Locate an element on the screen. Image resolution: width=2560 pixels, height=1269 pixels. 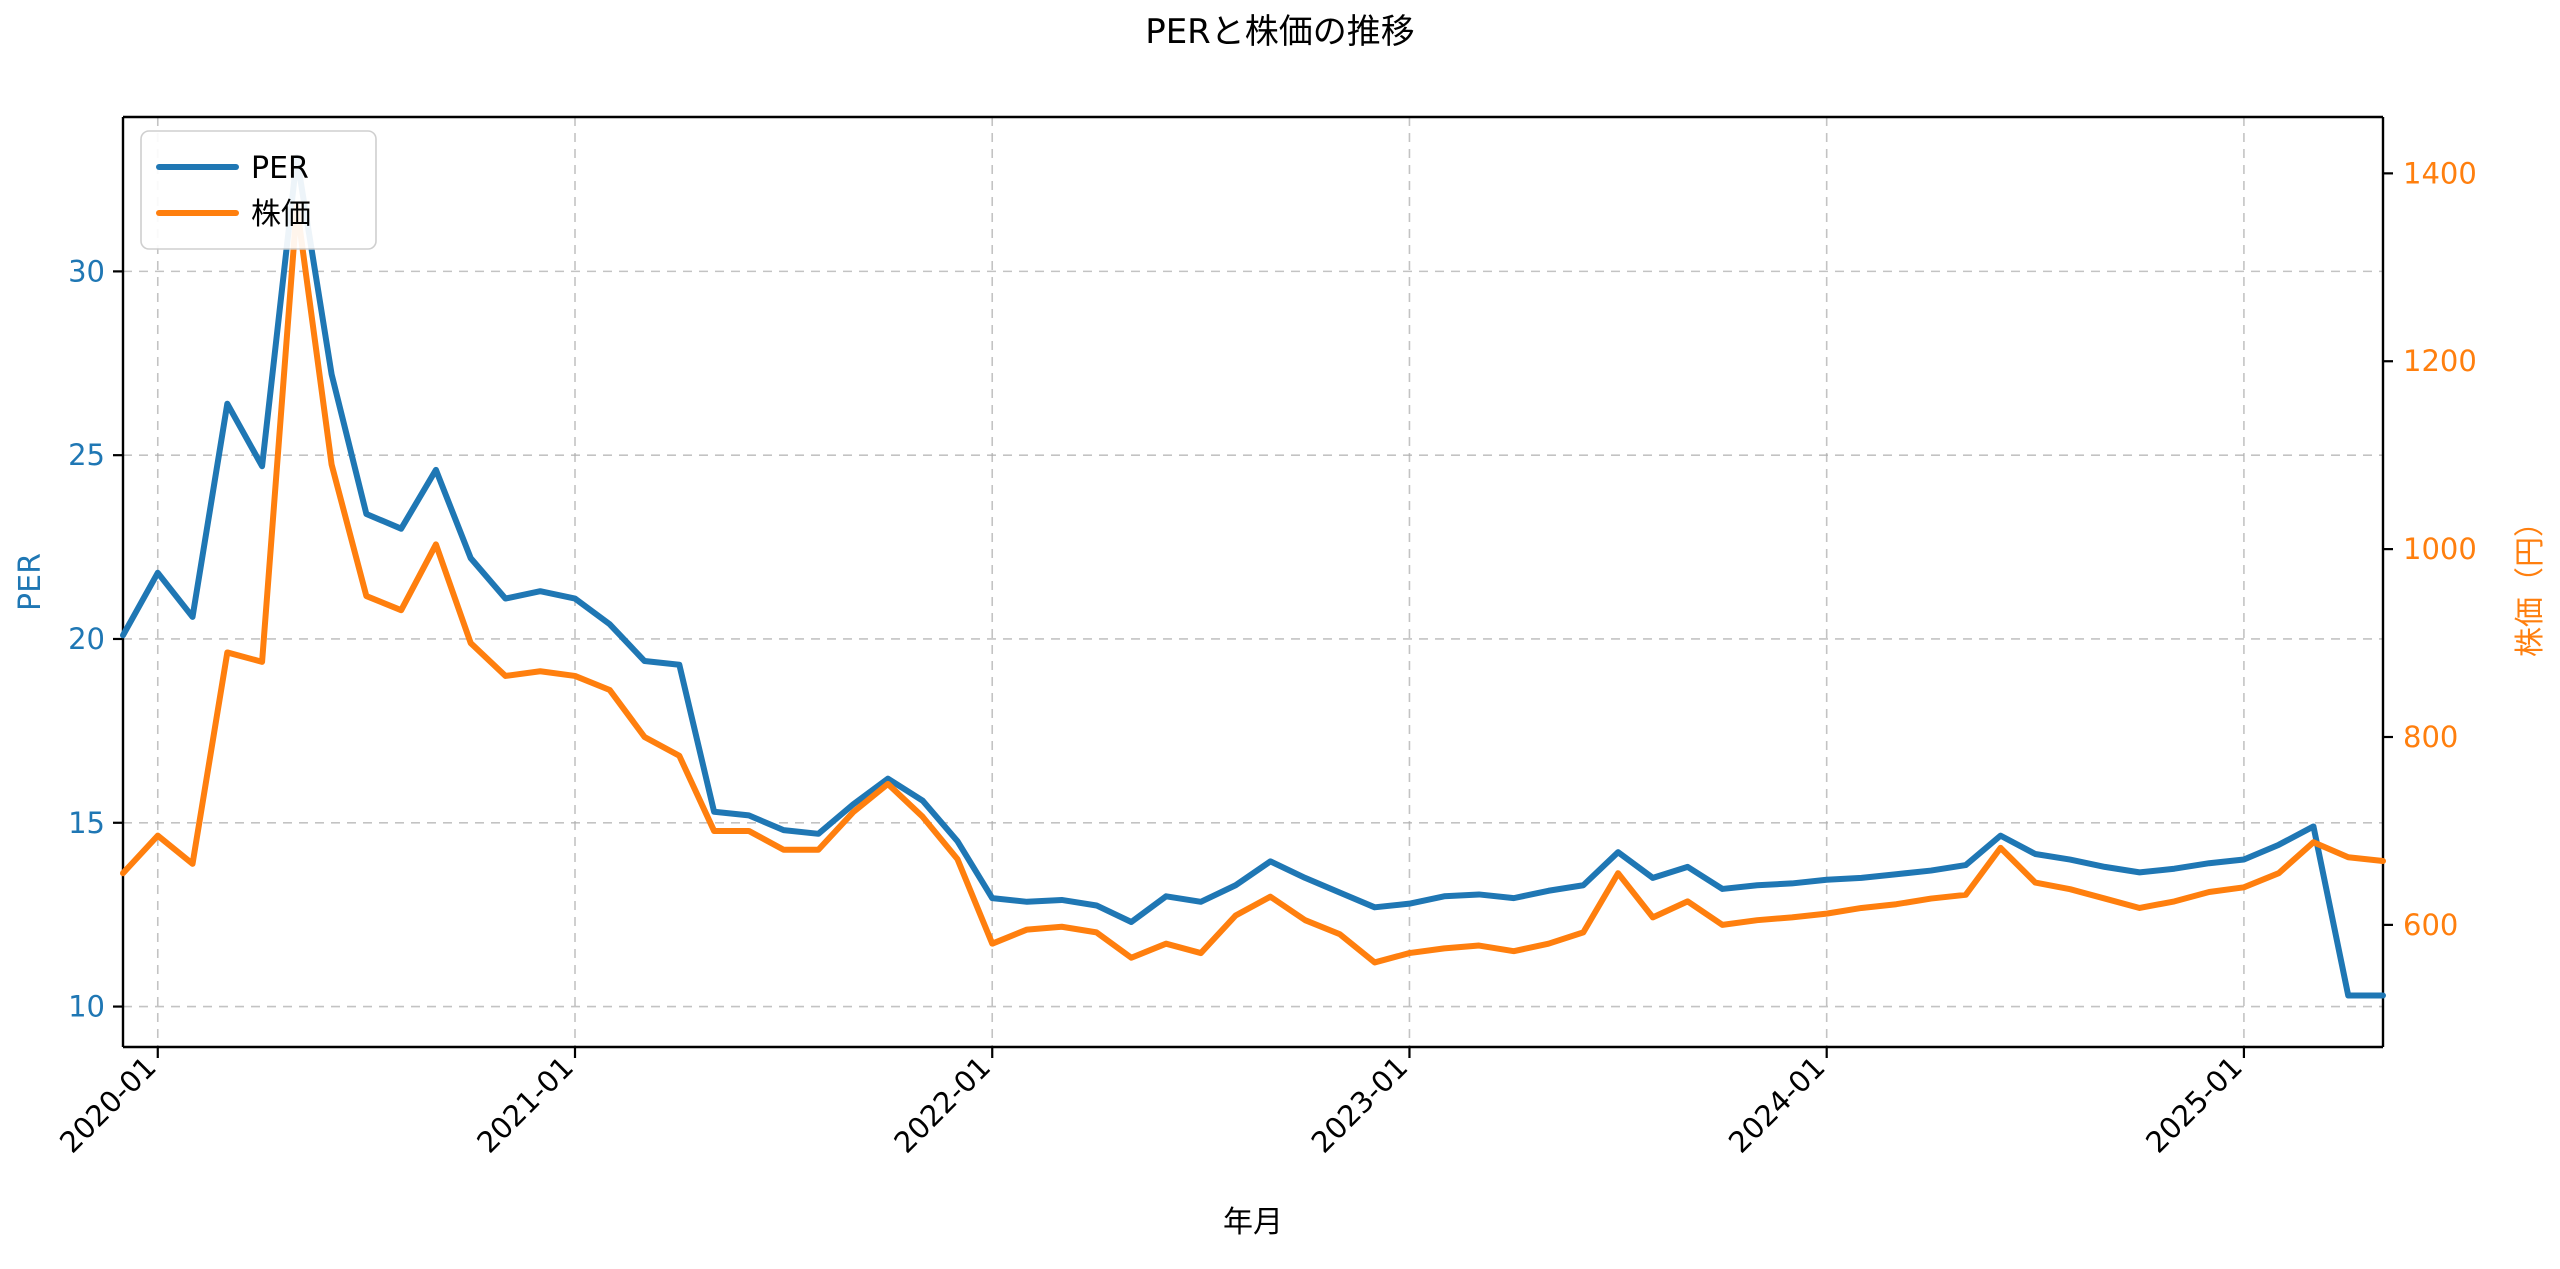
x-axis-tick-label: 2021-01 is located at coordinates (525, 1105).